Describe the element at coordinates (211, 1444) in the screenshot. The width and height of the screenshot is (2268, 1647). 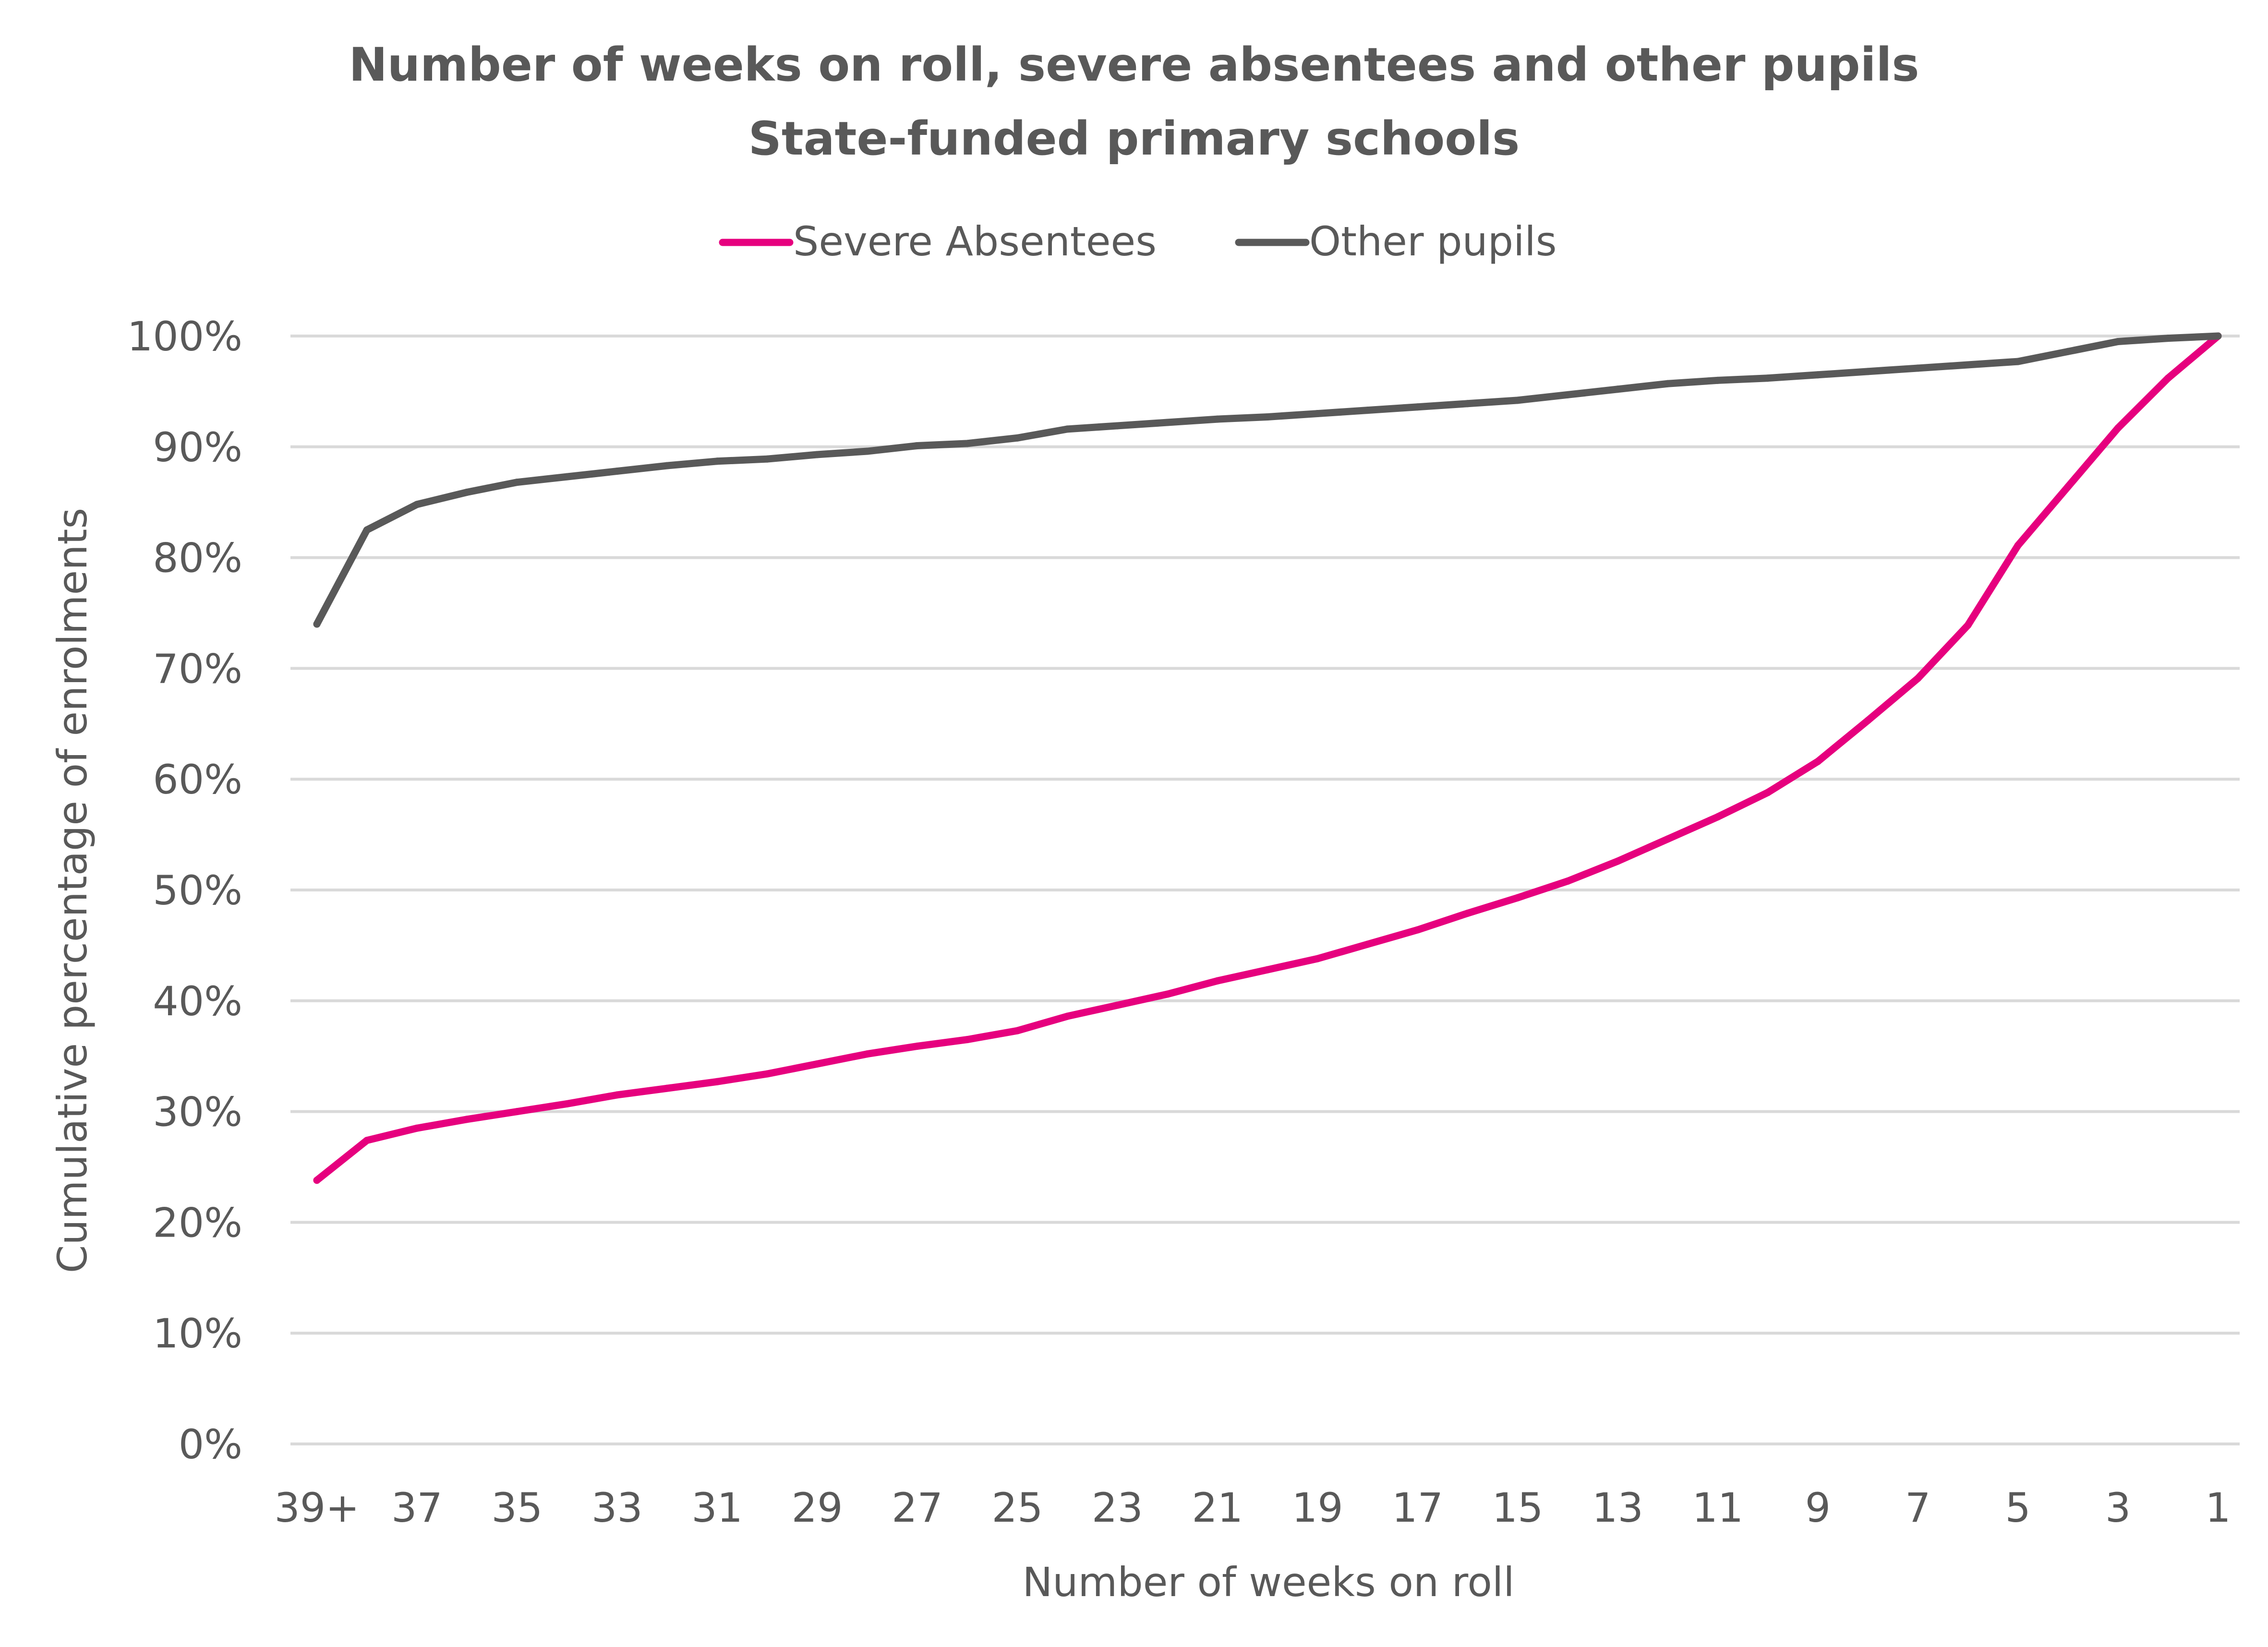
I see `y-tick-label: 0%` at that location.